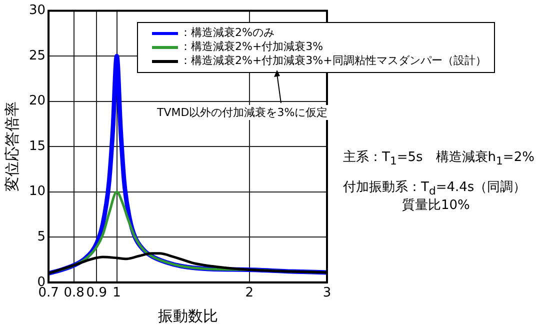 The image size is (550, 330). What do you see at coordinates (96, 293) in the screenshot?
I see `x-tick-label: 0.9` at bounding box center [96, 293].